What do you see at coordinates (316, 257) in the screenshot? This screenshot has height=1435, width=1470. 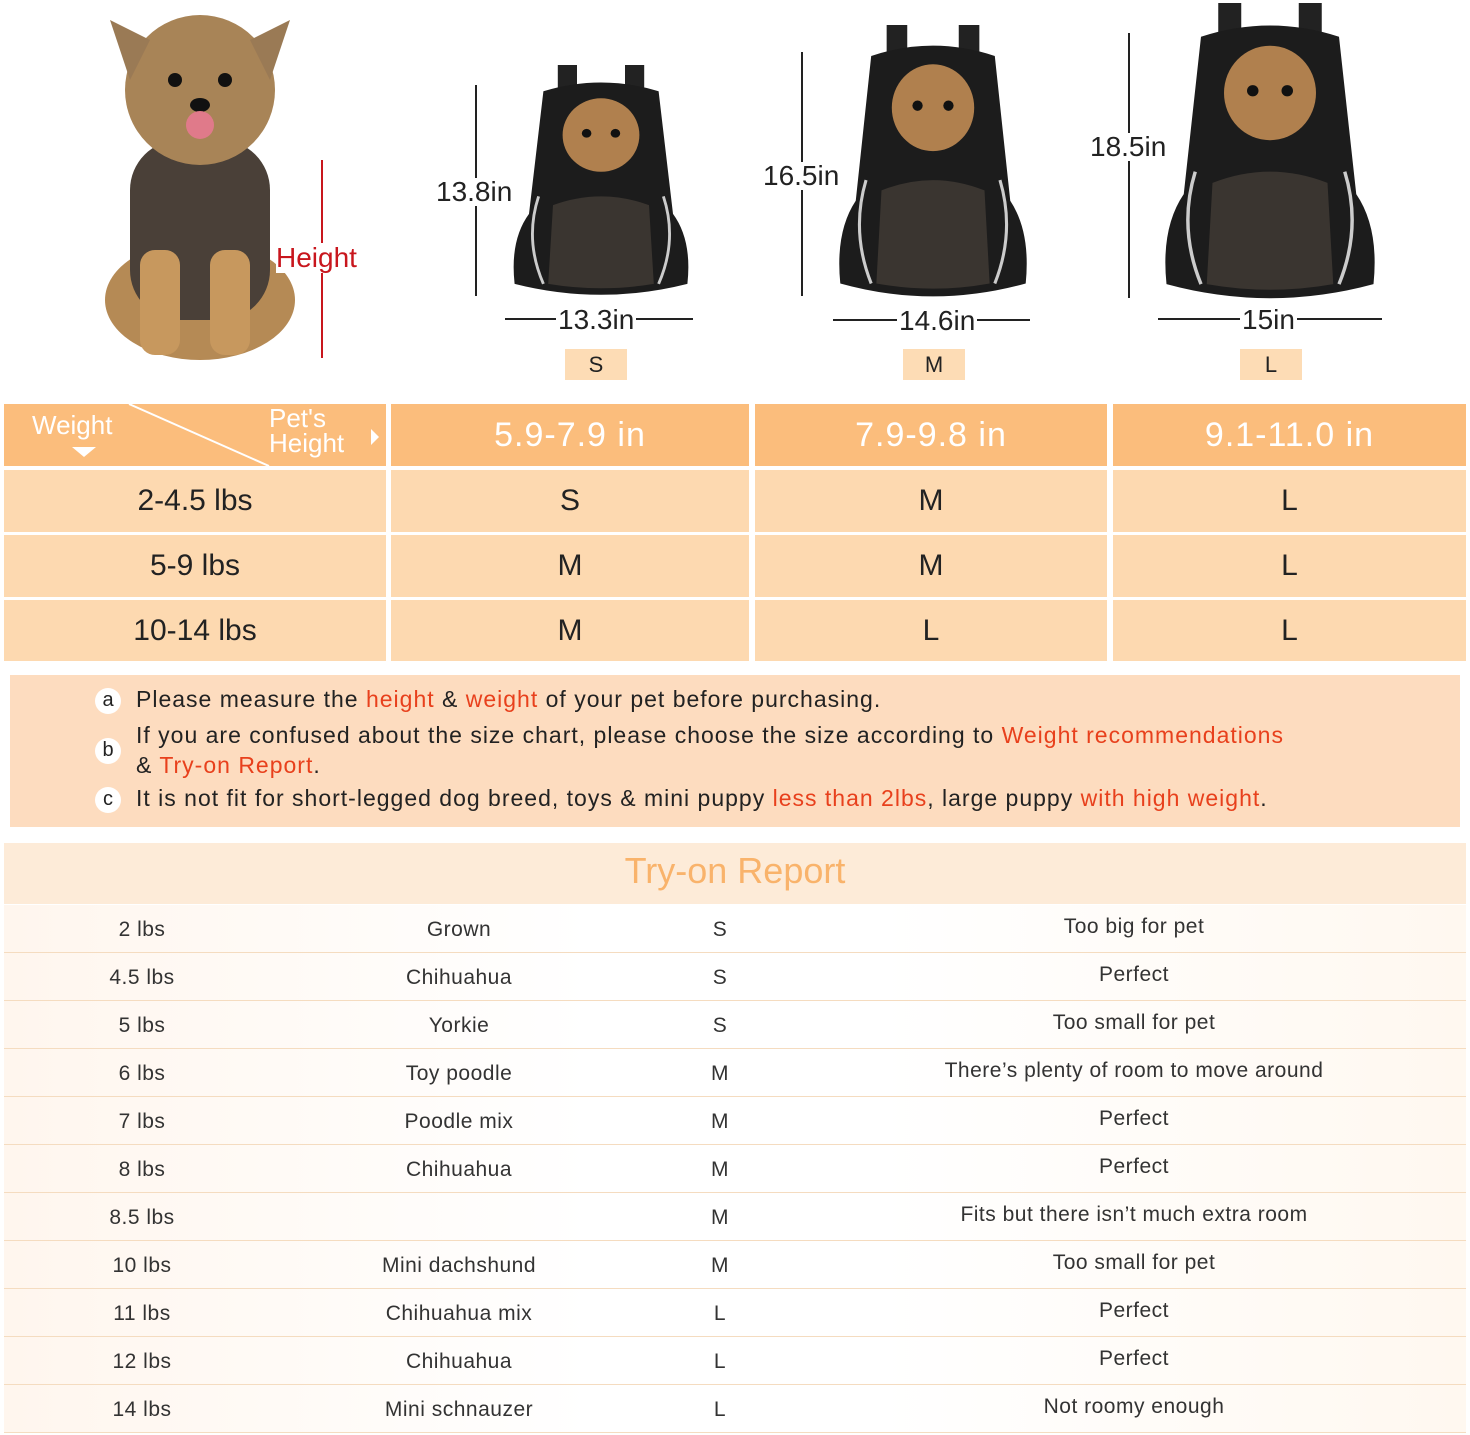 I see `height-label: Height` at bounding box center [316, 257].